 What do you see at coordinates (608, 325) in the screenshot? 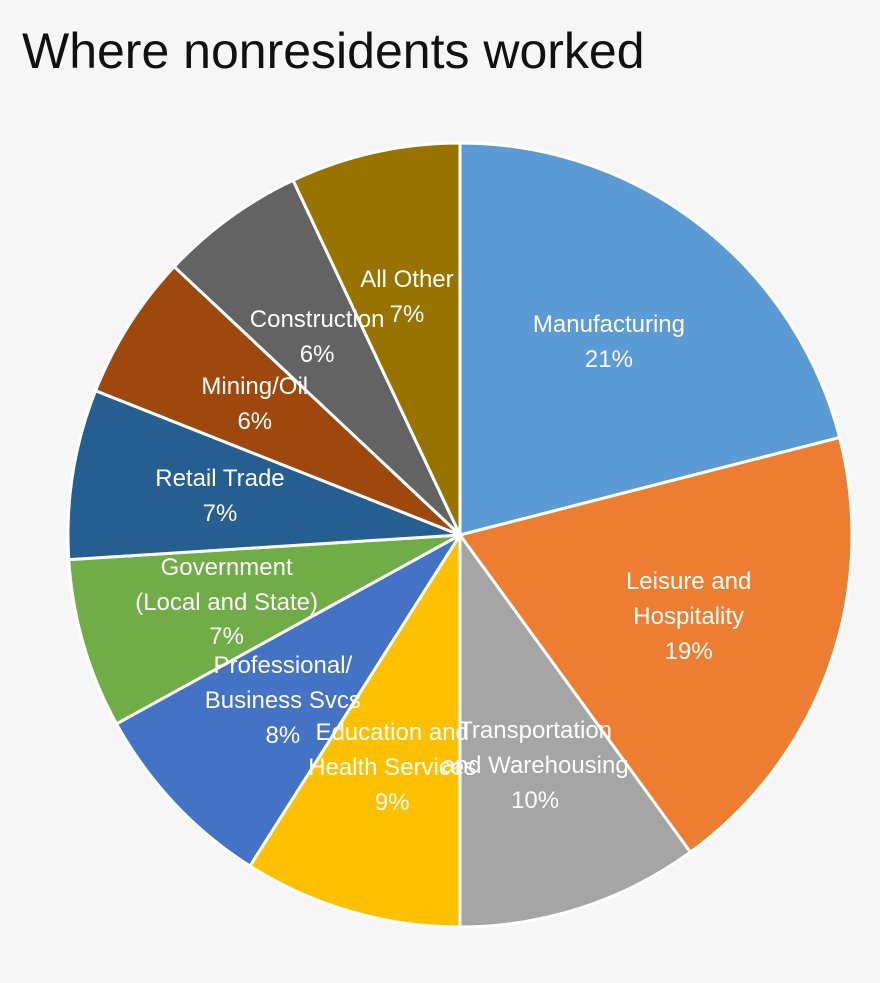
I see `category-label: Manufacturing` at bounding box center [608, 325].